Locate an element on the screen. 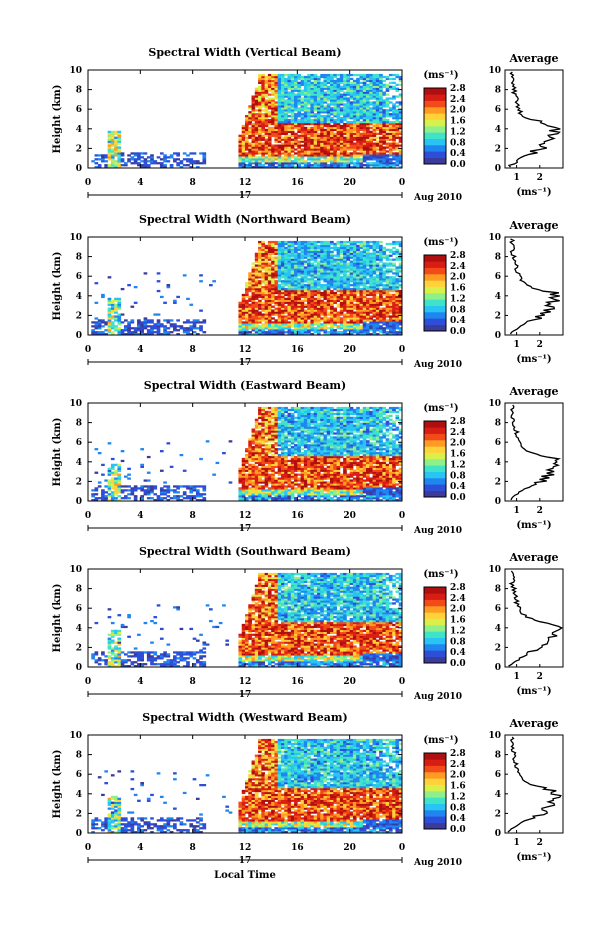 Image resolution: width=616 pixels, height=934 pixels. colorbar-tick: 2.8 is located at coordinates (458, 89).